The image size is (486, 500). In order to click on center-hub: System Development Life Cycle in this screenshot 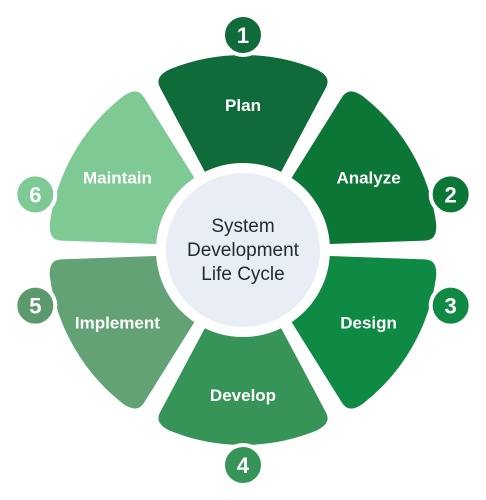, I will do `click(243, 250)`.